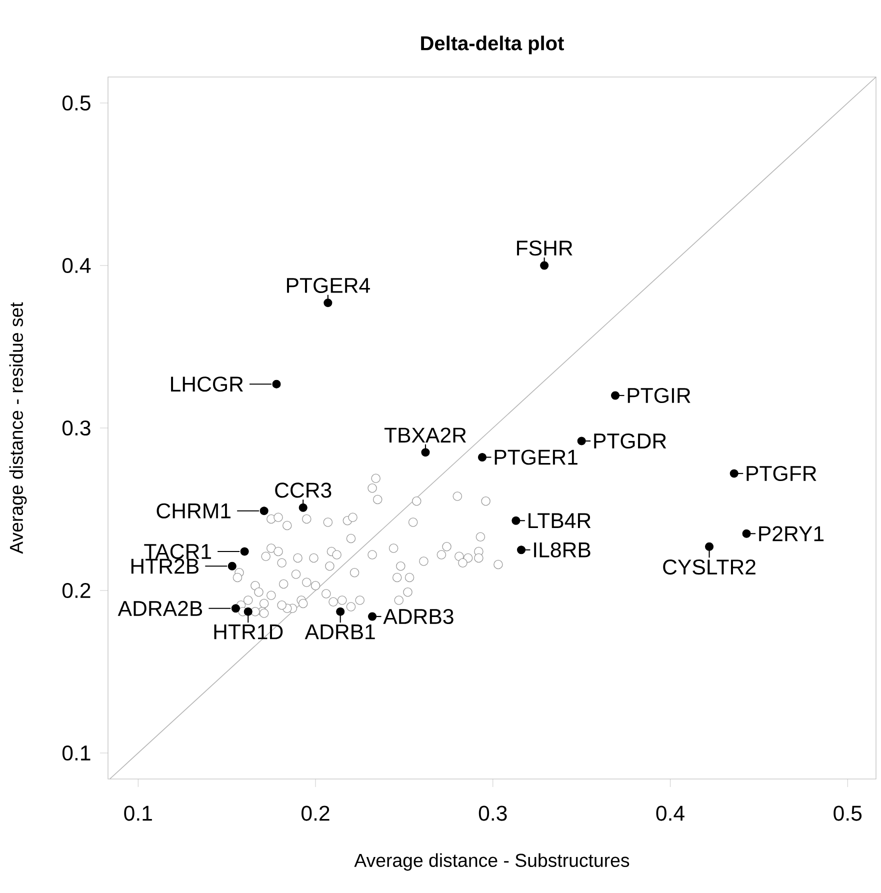 Image resolution: width=881 pixels, height=893 pixels. What do you see at coordinates (248, 632) in the screenshot?
I see `annotation: HTR1D` at bounding box center [248, 632].